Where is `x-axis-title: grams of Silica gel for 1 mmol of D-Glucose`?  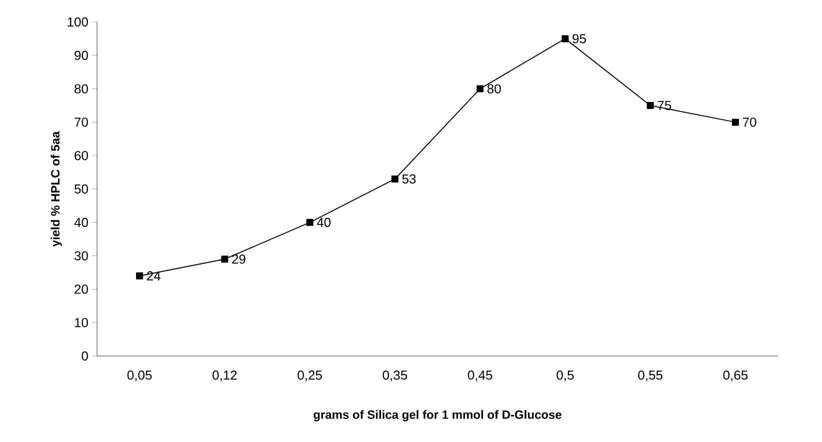
x-axis-title: grams of Silica gel for 1 mmol of D-Glucose is located at coordinates (438, 416).